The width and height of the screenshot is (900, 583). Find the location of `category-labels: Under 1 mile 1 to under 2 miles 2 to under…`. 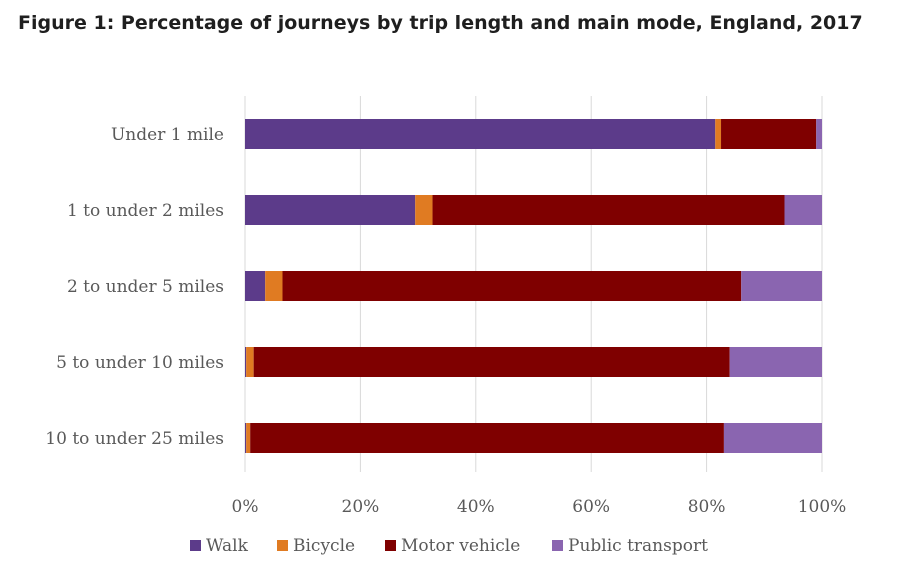

category-labels: Under 1 mile 1 to under 2 miles 2 to under… is located at coordinates (134, 287).